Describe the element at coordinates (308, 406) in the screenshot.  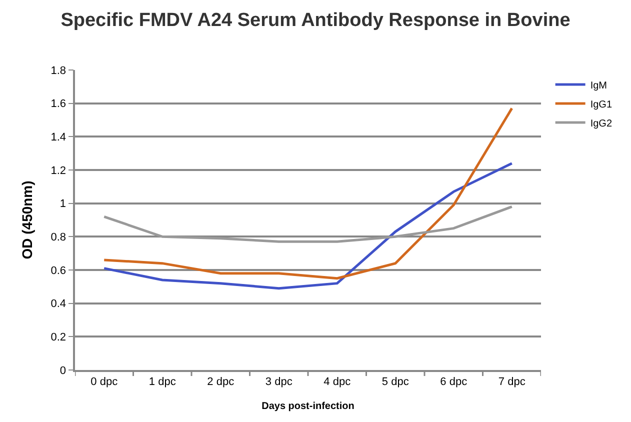
I see `x-axis-title: Days post-infection` at that location.